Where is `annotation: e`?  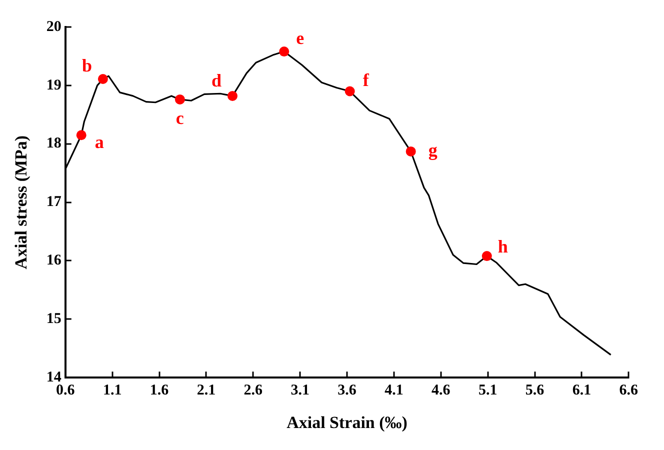
annotation: e is located at coordinates (300, 38).